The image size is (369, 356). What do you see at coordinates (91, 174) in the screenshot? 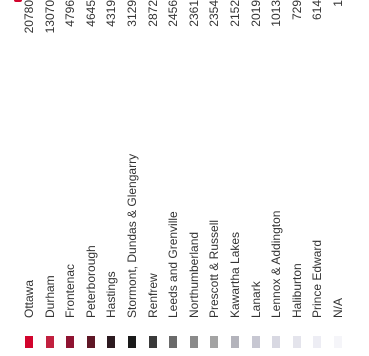
I see `legend-item: Peterborough 4645` at bounding box center [91, 174].